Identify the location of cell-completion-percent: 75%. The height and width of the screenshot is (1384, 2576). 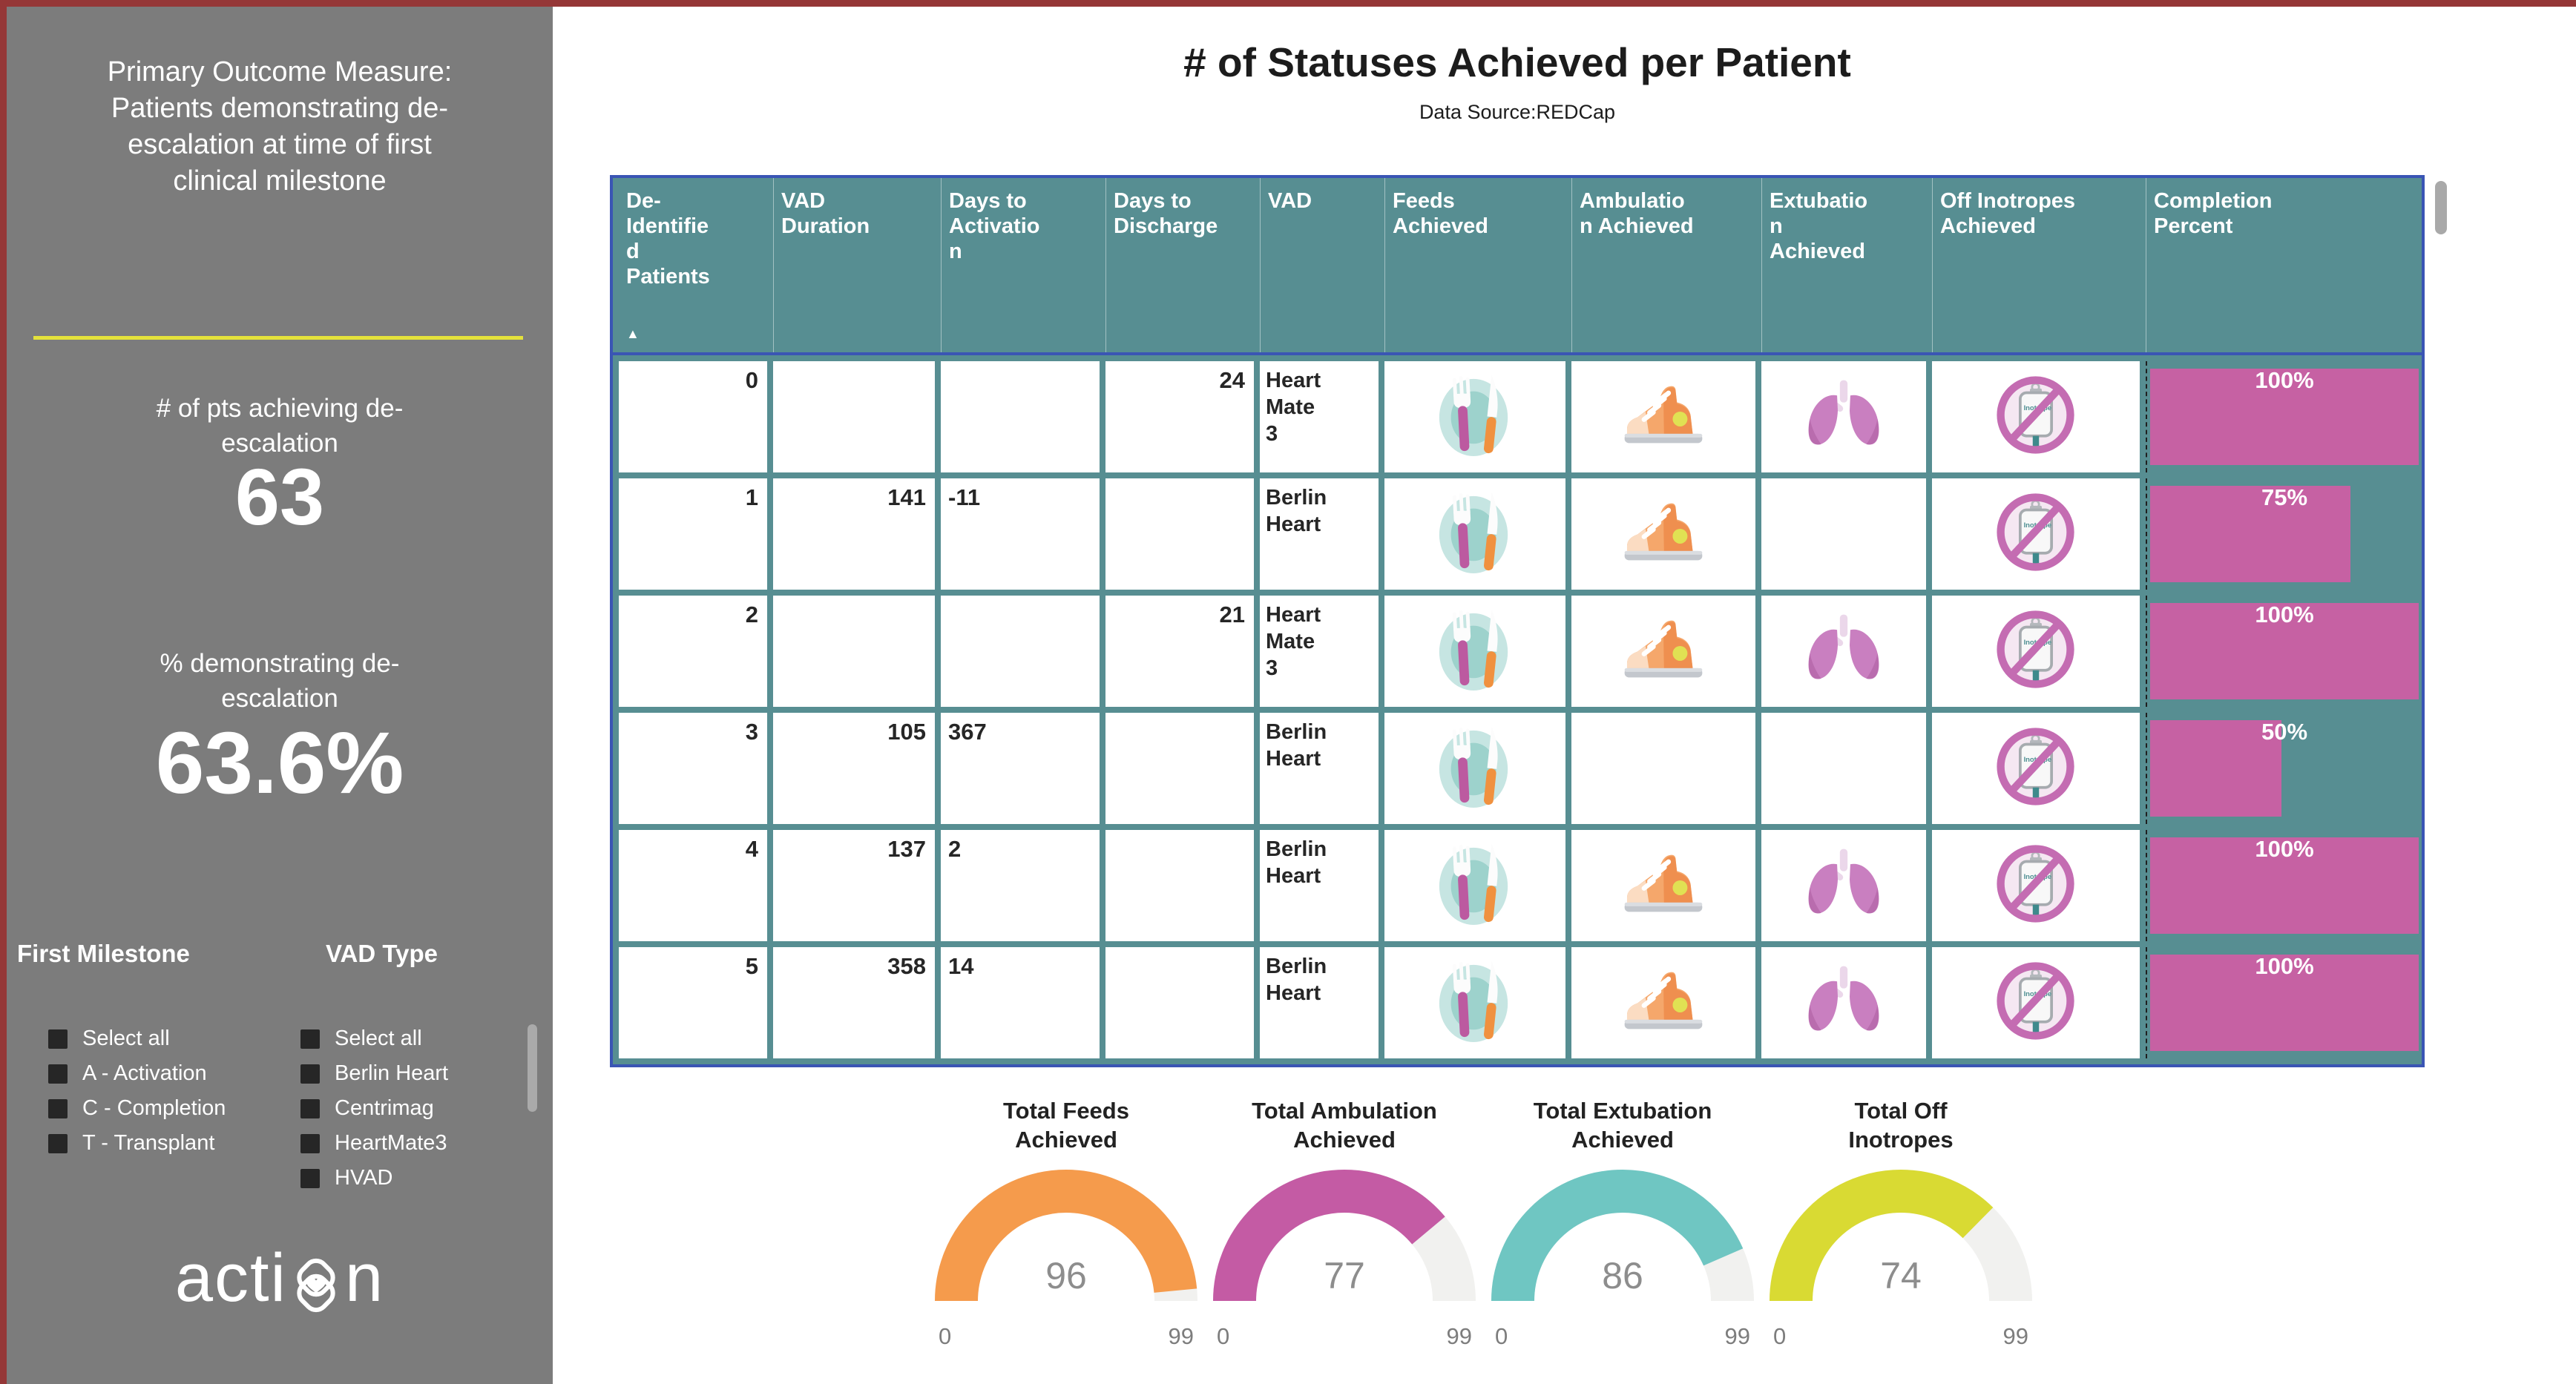
(2284, 534).